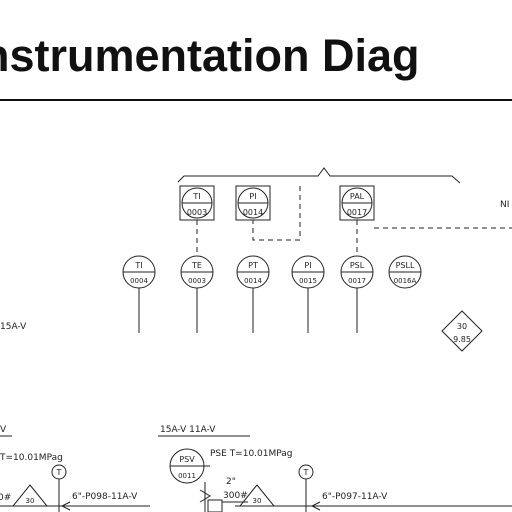  I want to click on instrument-tag: PSL, so click(357, 265).